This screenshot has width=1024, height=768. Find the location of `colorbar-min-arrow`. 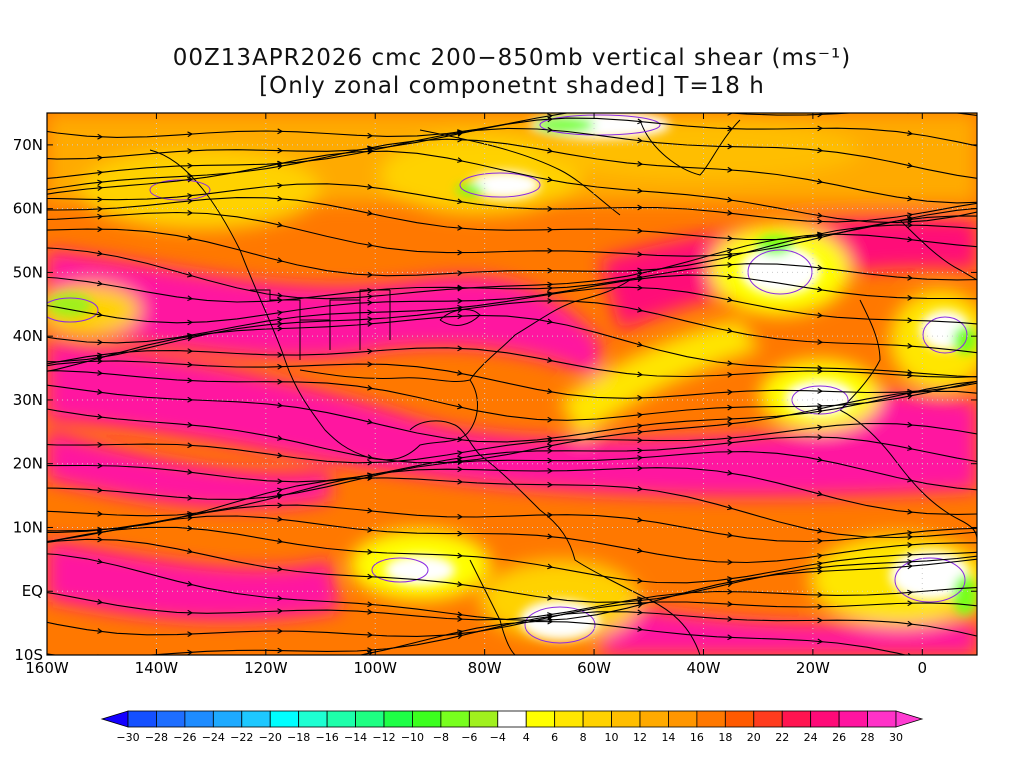

colorbar-min-arrow is located at coordinates (114, 719).